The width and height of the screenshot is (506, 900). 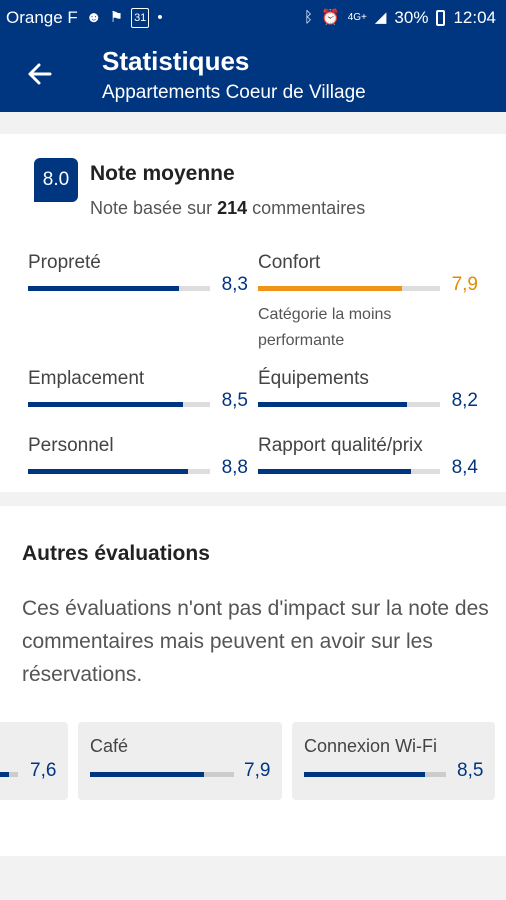 What do you see at coordinates (138, 273) in the screenshot?
I see `metric-proprete: Propreté 8,3` at bounding box center [138, 273].